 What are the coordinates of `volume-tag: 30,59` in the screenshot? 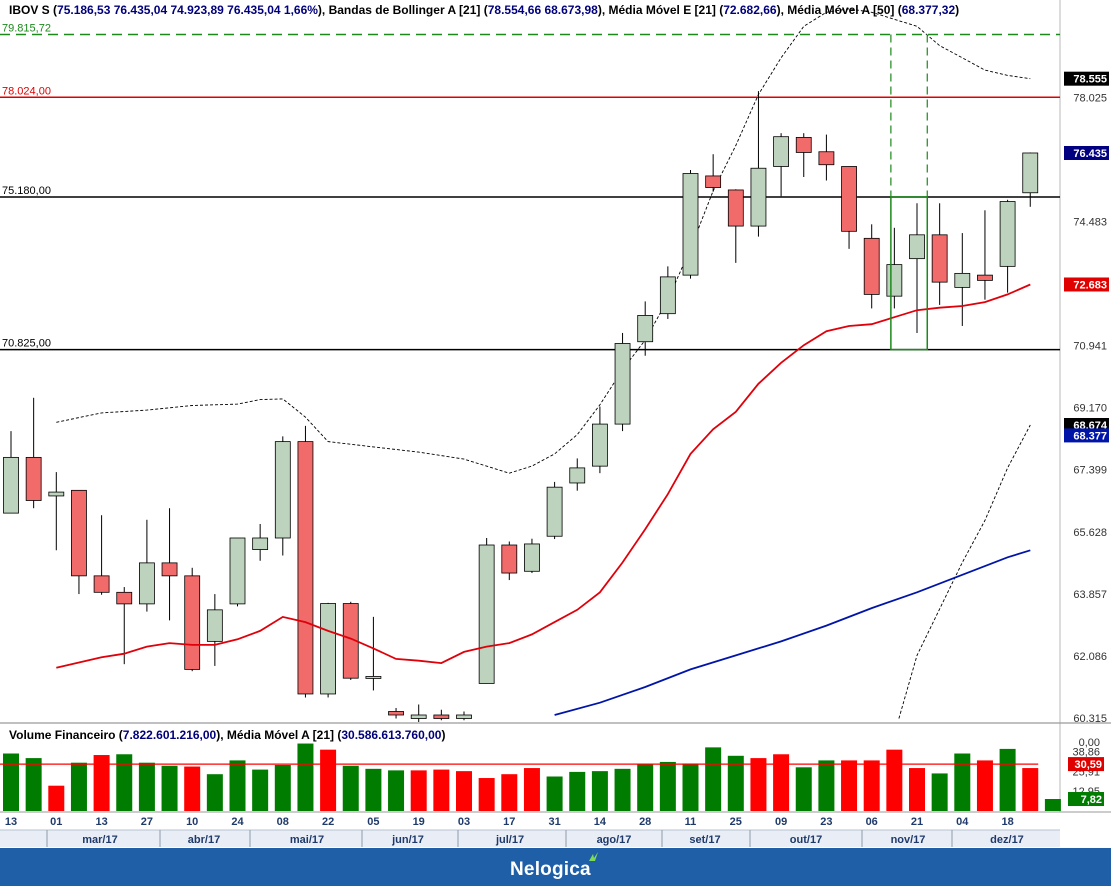 It's located at (1086, 764).